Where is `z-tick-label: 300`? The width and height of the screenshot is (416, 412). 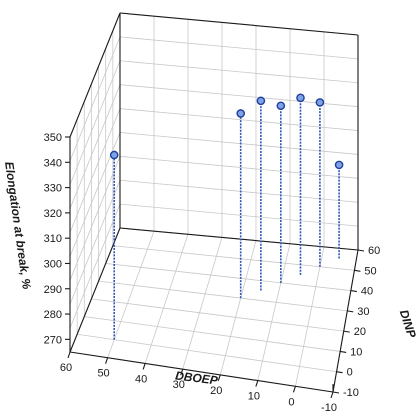
z-tick-label: 300 is located at coordinates (53, 264).